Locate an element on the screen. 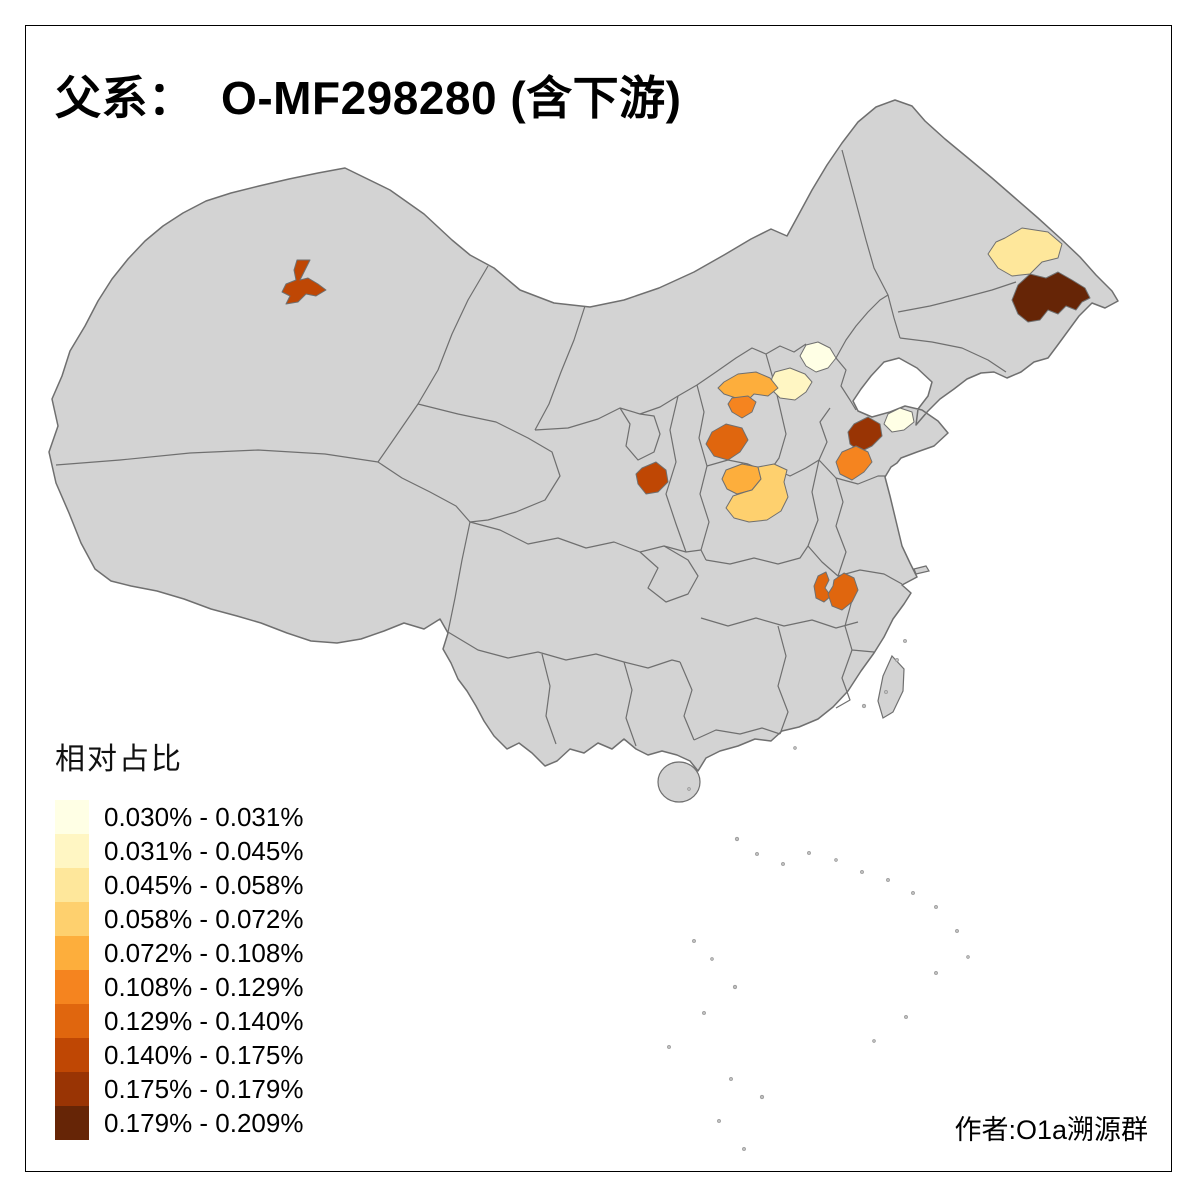  legend-label: 0.058% - 0.072% is located at coordinates (204, 918).